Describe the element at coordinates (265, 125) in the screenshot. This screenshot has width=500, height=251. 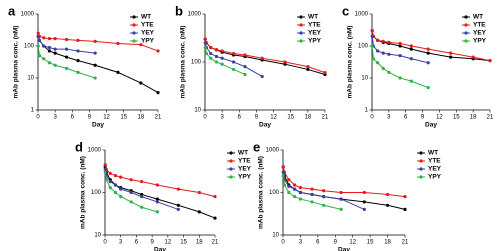
I see `x-axis-label: Day` at that location.